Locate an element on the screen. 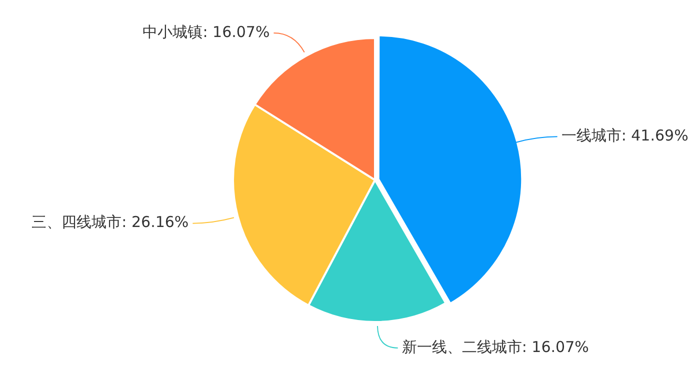 This screenshot has height=388, width=700. slice-label: 三、四线城市: 26.16% is located at coordinates (110, 222).